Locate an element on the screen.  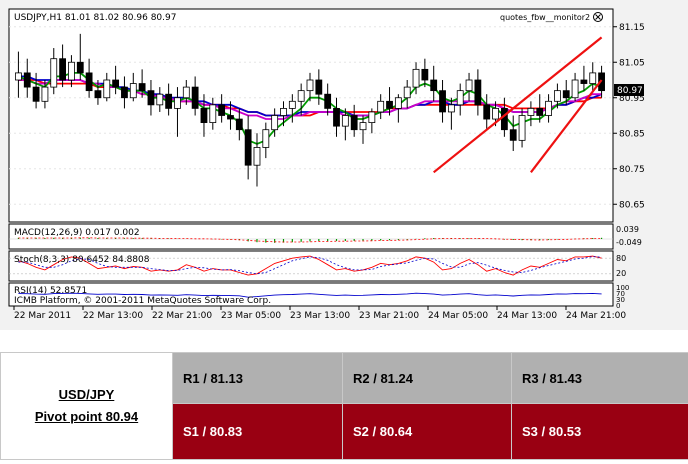
rsi-tick-0: 0 is located at coordinates (618, 306).